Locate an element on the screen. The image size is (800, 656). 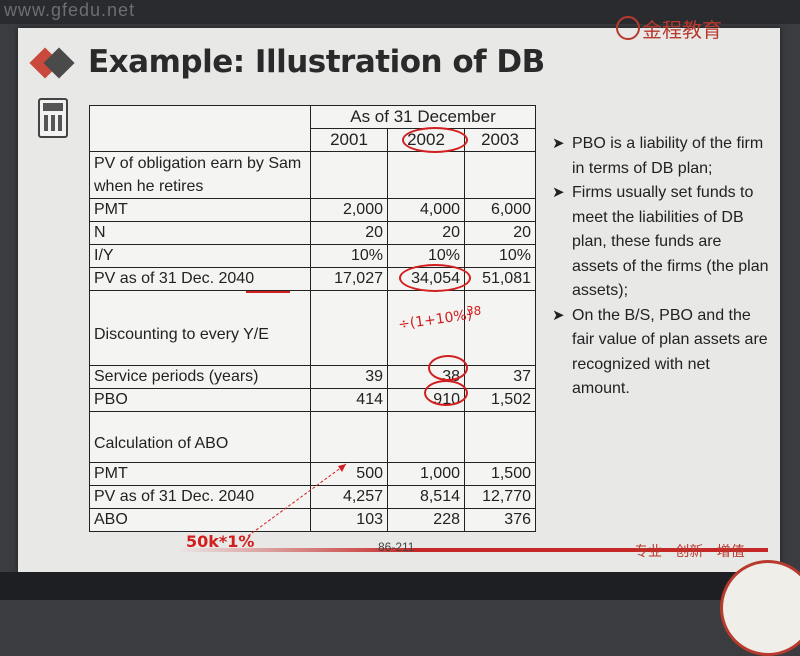
cell: 6,000 is located at coordinates (500, 210).